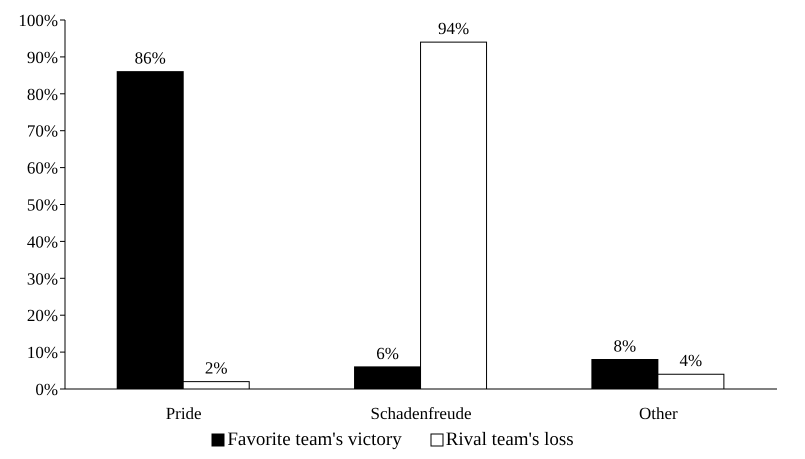 This screenshot has width=805, height=459. Describe the element at coordinates (510, 440) in the screenshot. I see `legend-label: Rival team's loss` at that location.